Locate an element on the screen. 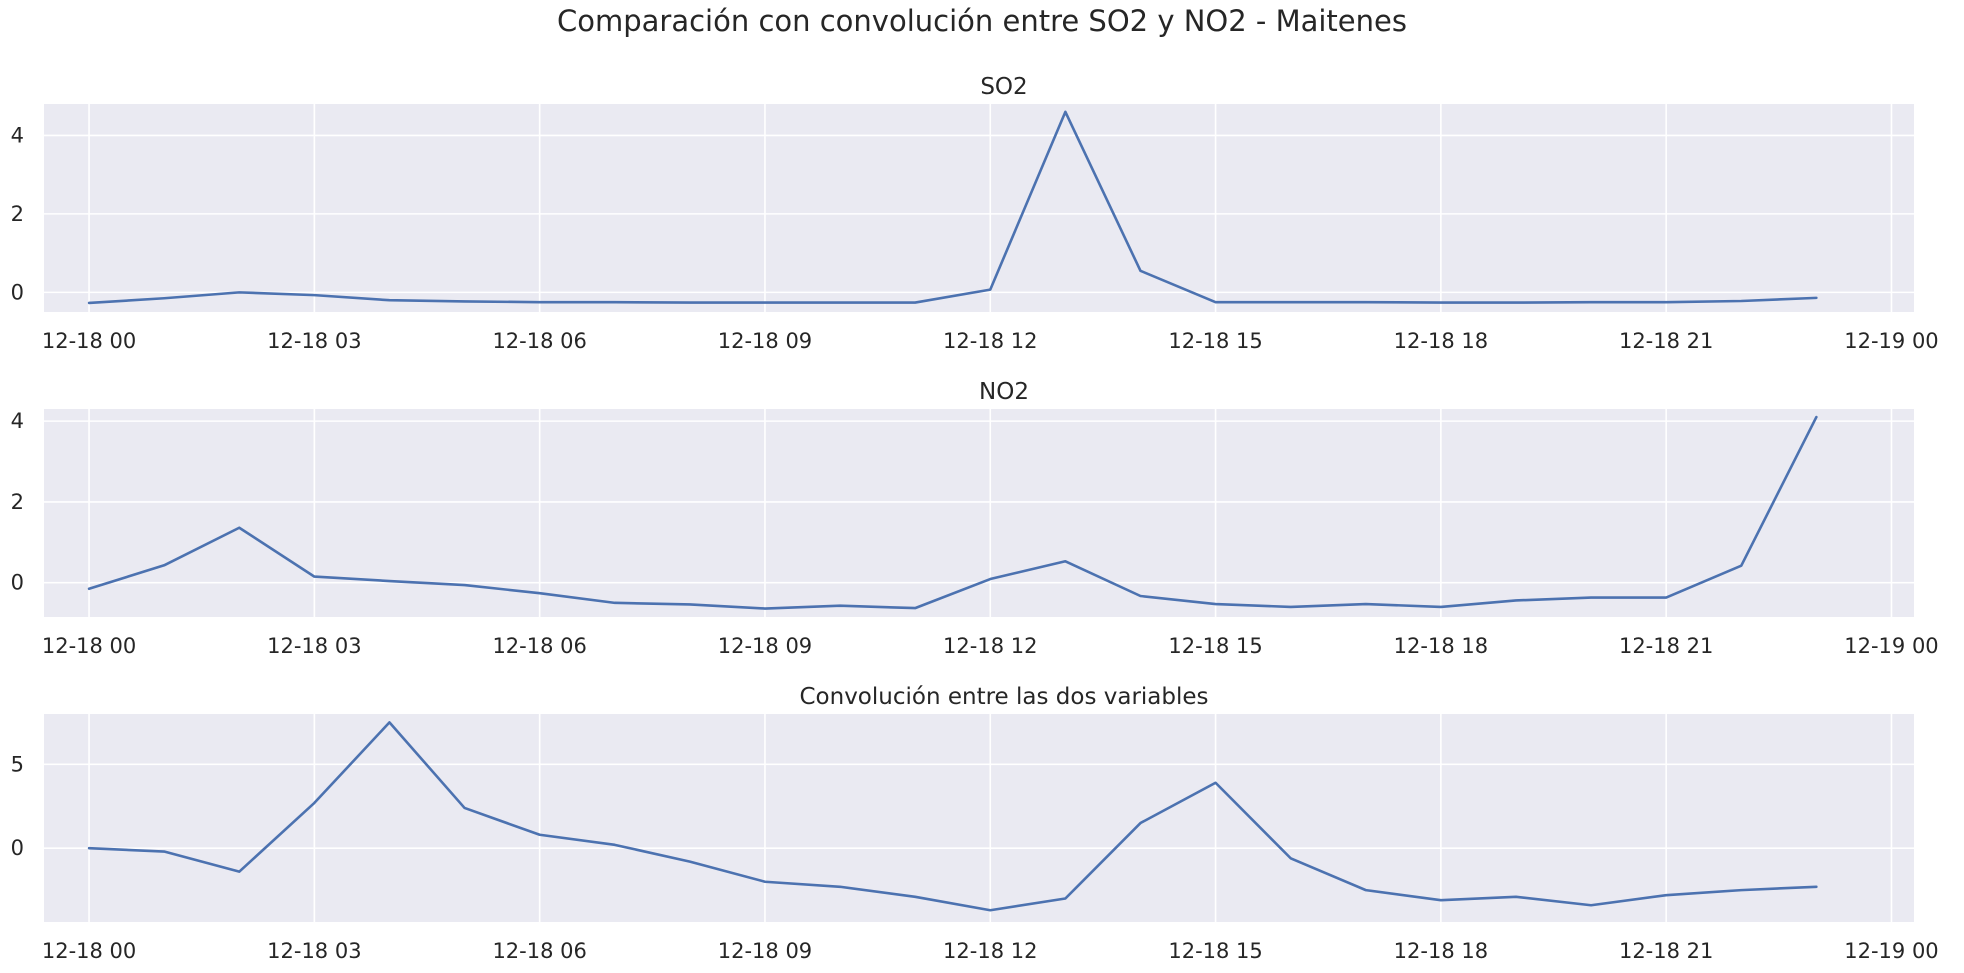 The image size is (1964, 973). so2-x-tick-label: 12-19 00 is located at coordinates (1891, 341).